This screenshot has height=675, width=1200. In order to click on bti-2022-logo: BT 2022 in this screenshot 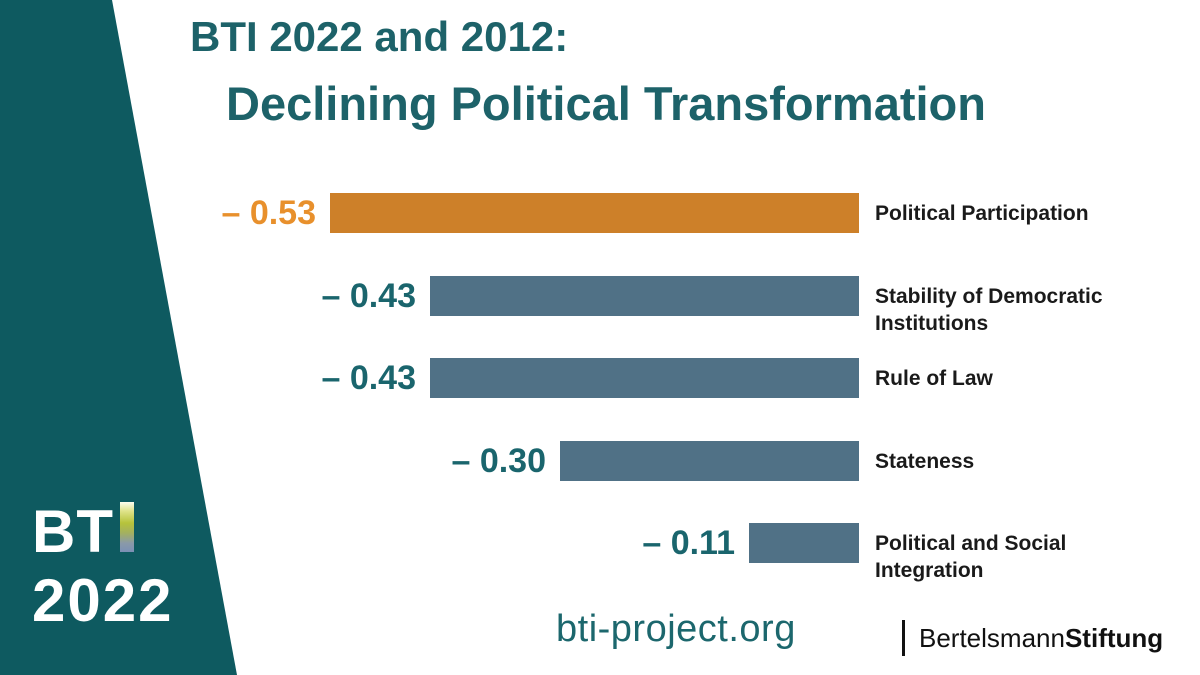, I will do `click(102, 565)`.